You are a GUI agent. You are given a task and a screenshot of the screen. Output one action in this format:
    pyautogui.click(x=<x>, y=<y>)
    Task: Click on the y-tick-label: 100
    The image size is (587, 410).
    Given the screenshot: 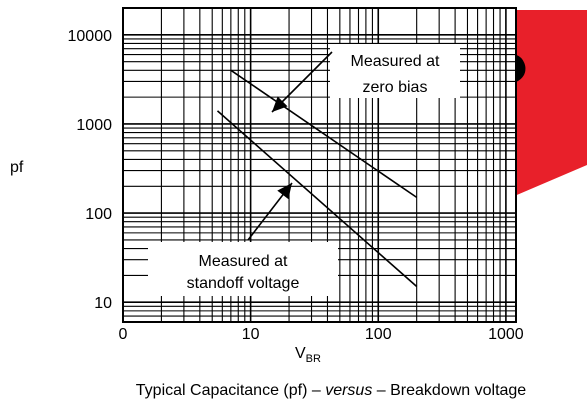 What is the action you would take?
    pyautogui.click(x=98, y=214)
    